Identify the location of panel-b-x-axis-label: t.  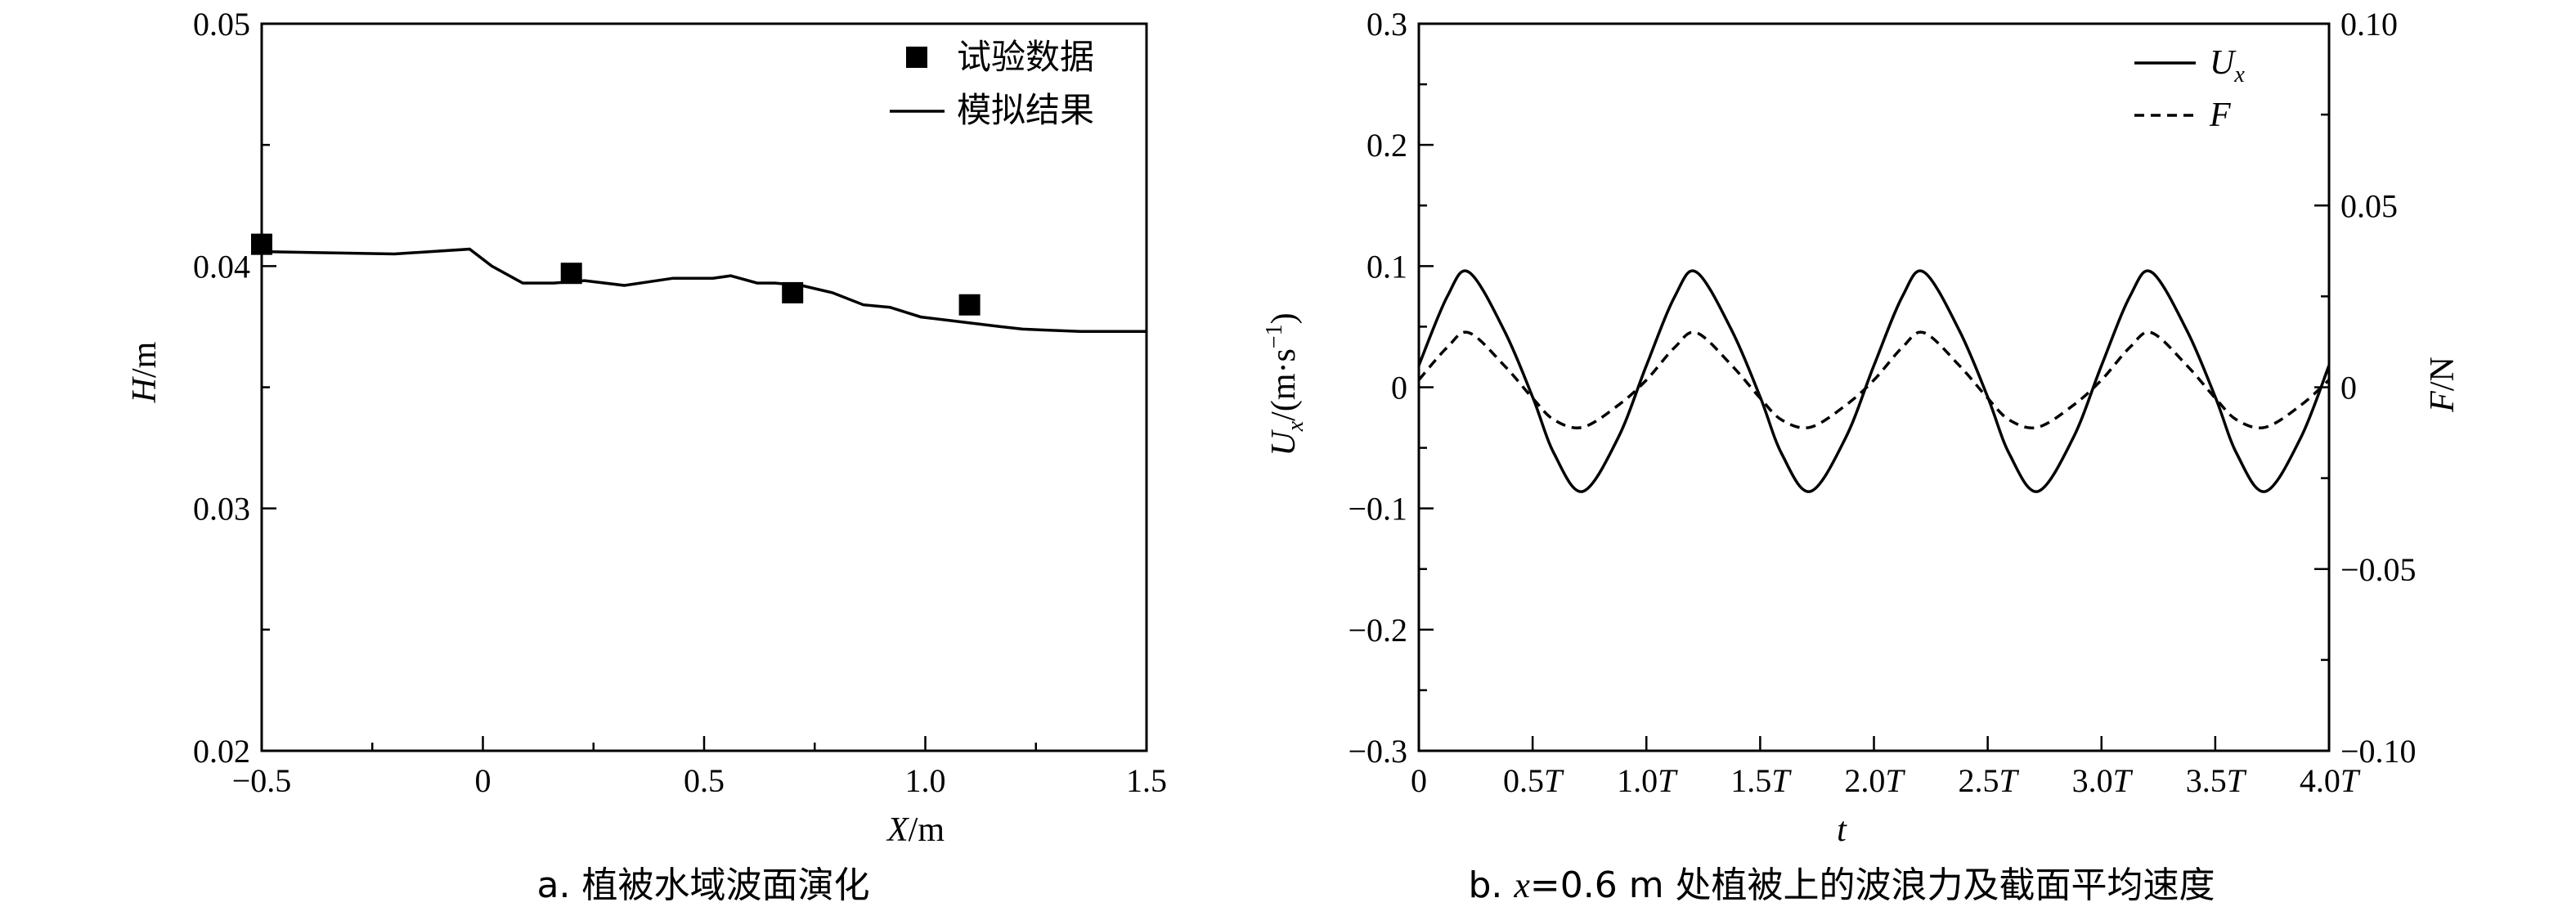
(1842, 830).